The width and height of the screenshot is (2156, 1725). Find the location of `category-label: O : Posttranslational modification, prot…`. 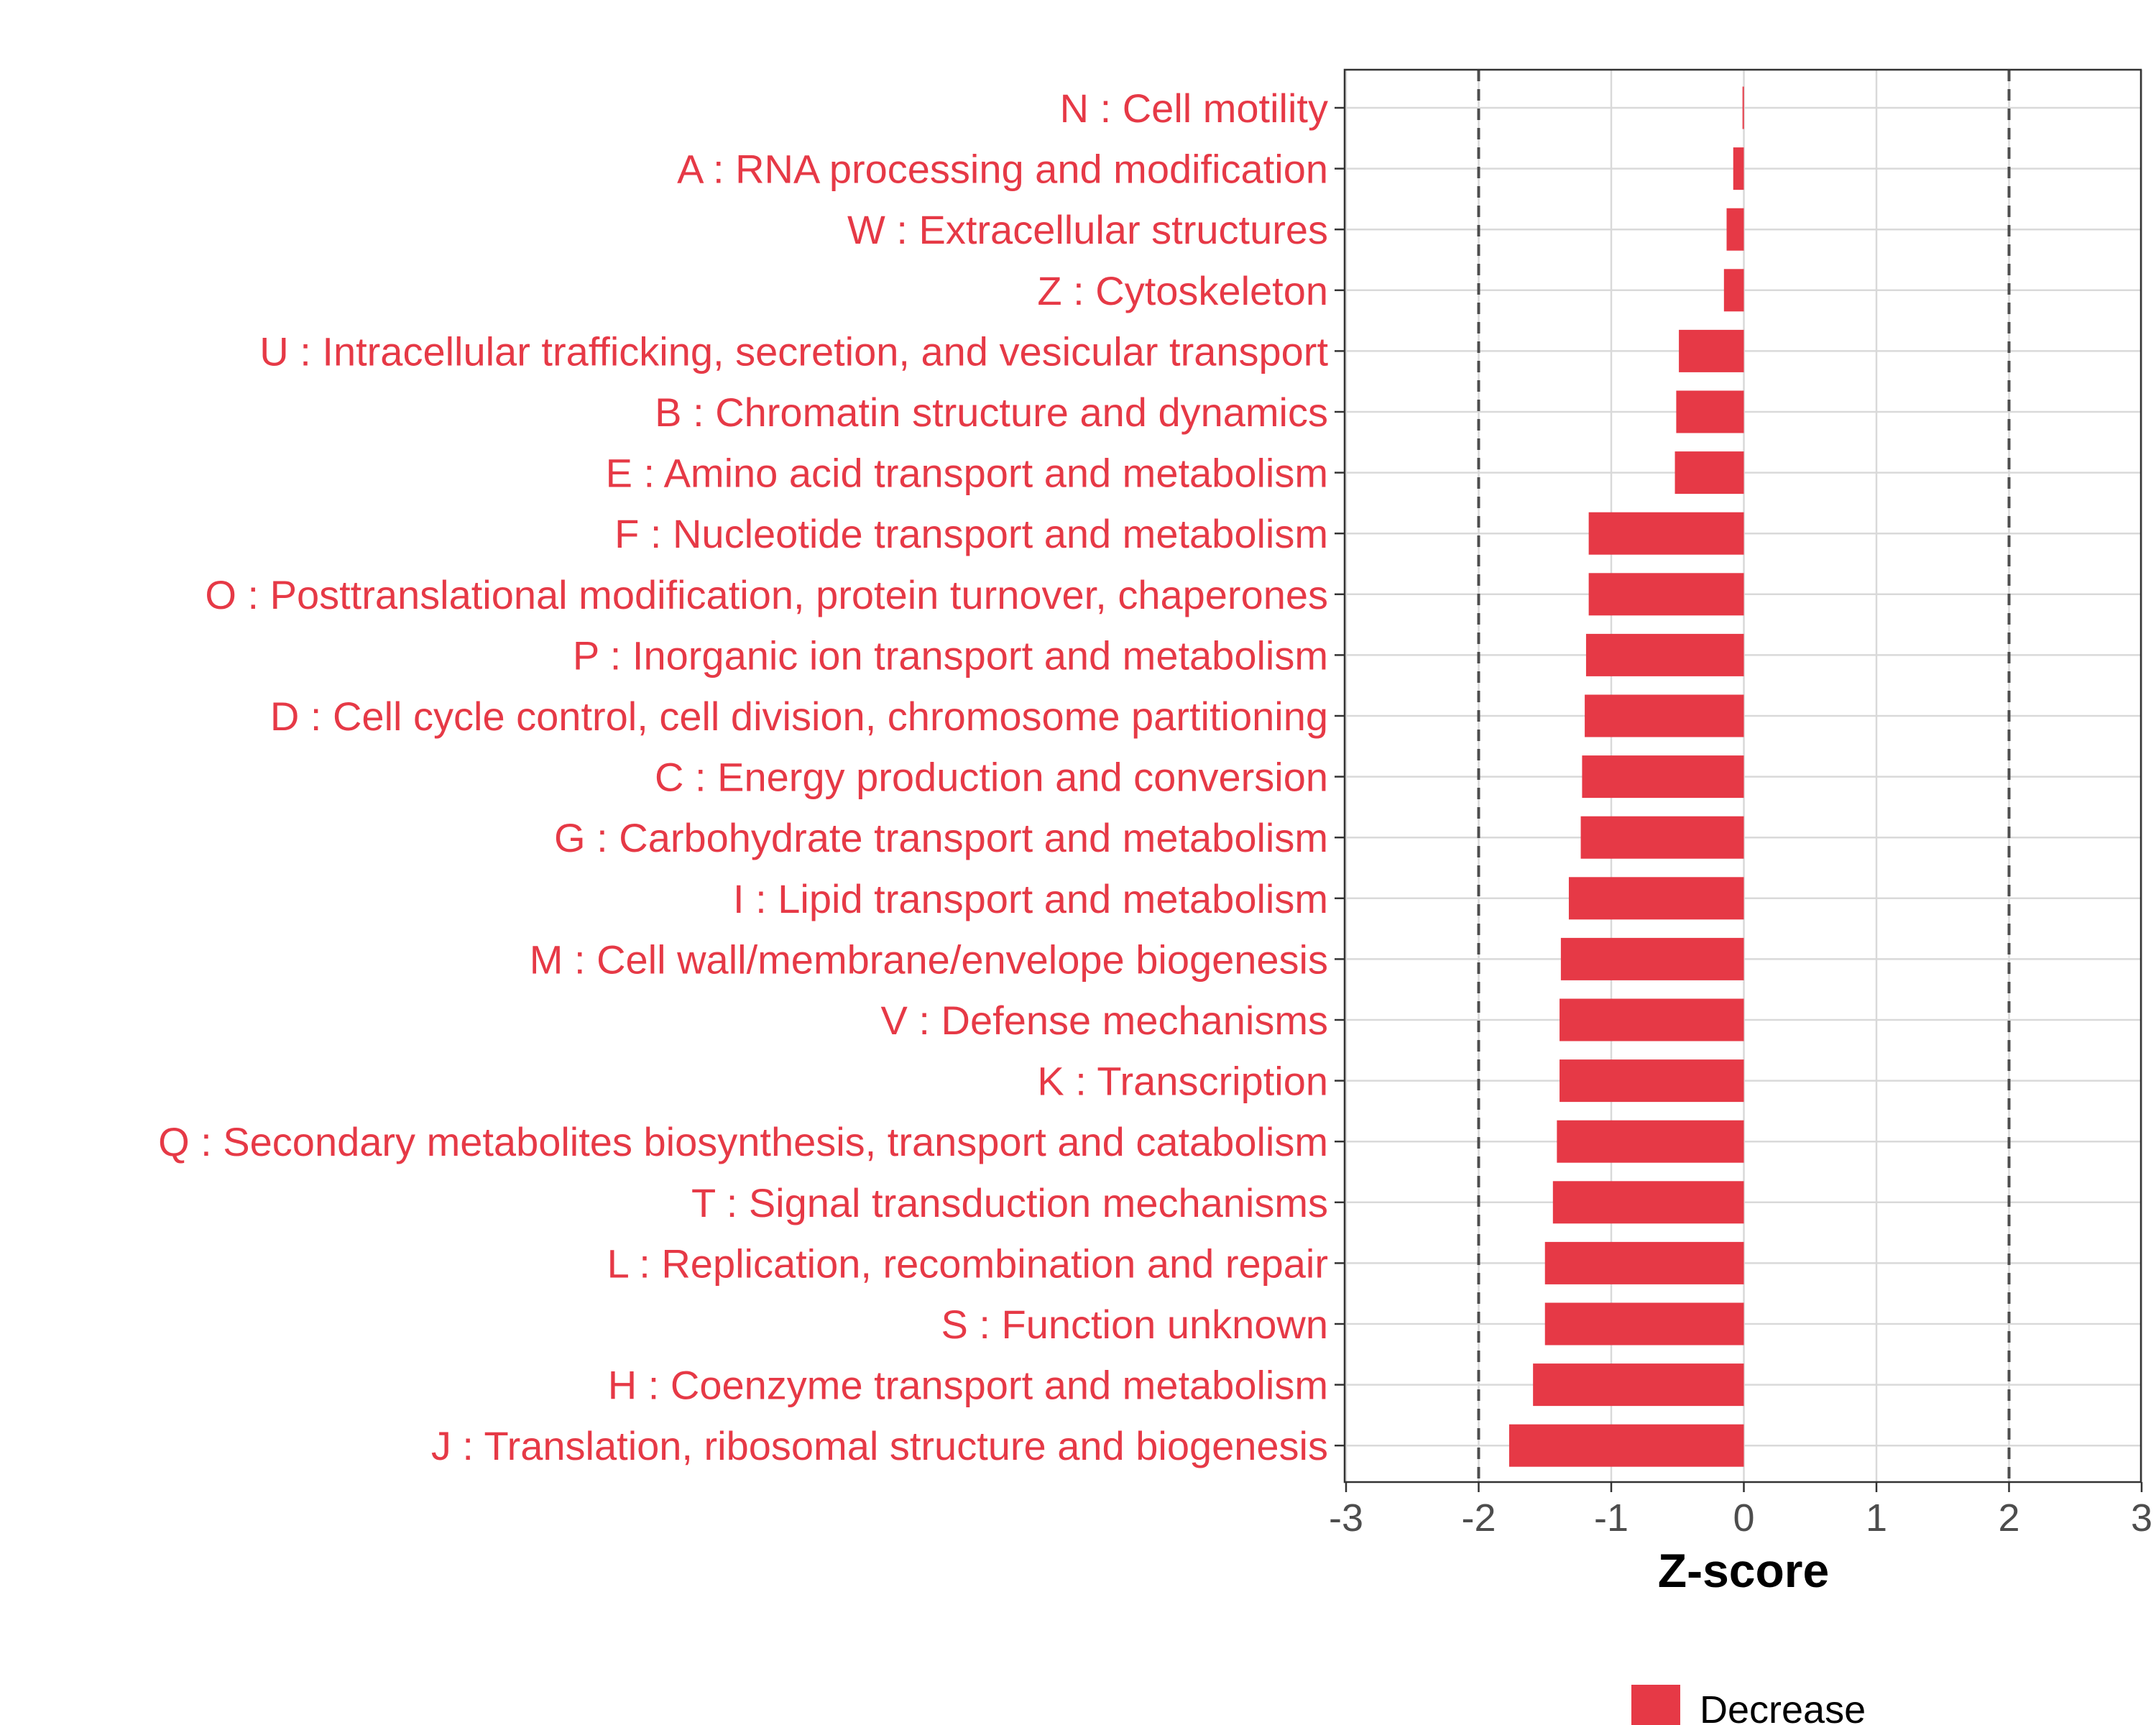

category-label: O : Posttranslational modification, prot… is located at coordinates (767, 594).